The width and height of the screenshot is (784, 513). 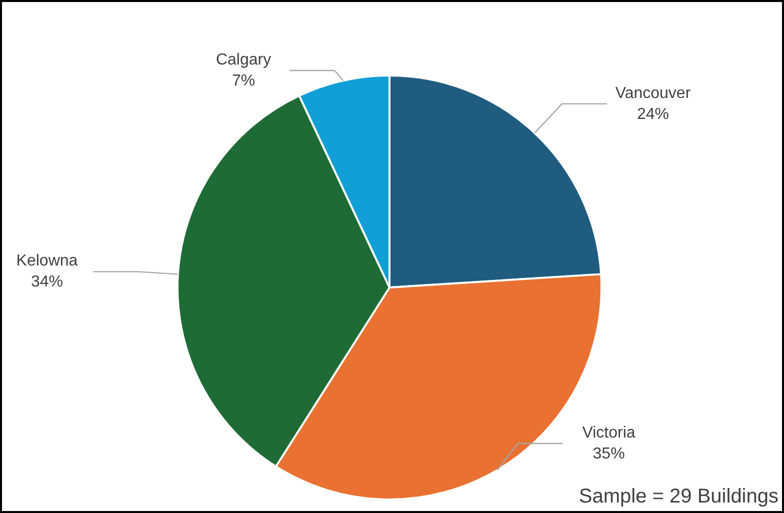 What do you see at coordinates (678, 497) in the screenshot?
I see `text: Sample = 29 Buildings` at bounding box center [678, 497].